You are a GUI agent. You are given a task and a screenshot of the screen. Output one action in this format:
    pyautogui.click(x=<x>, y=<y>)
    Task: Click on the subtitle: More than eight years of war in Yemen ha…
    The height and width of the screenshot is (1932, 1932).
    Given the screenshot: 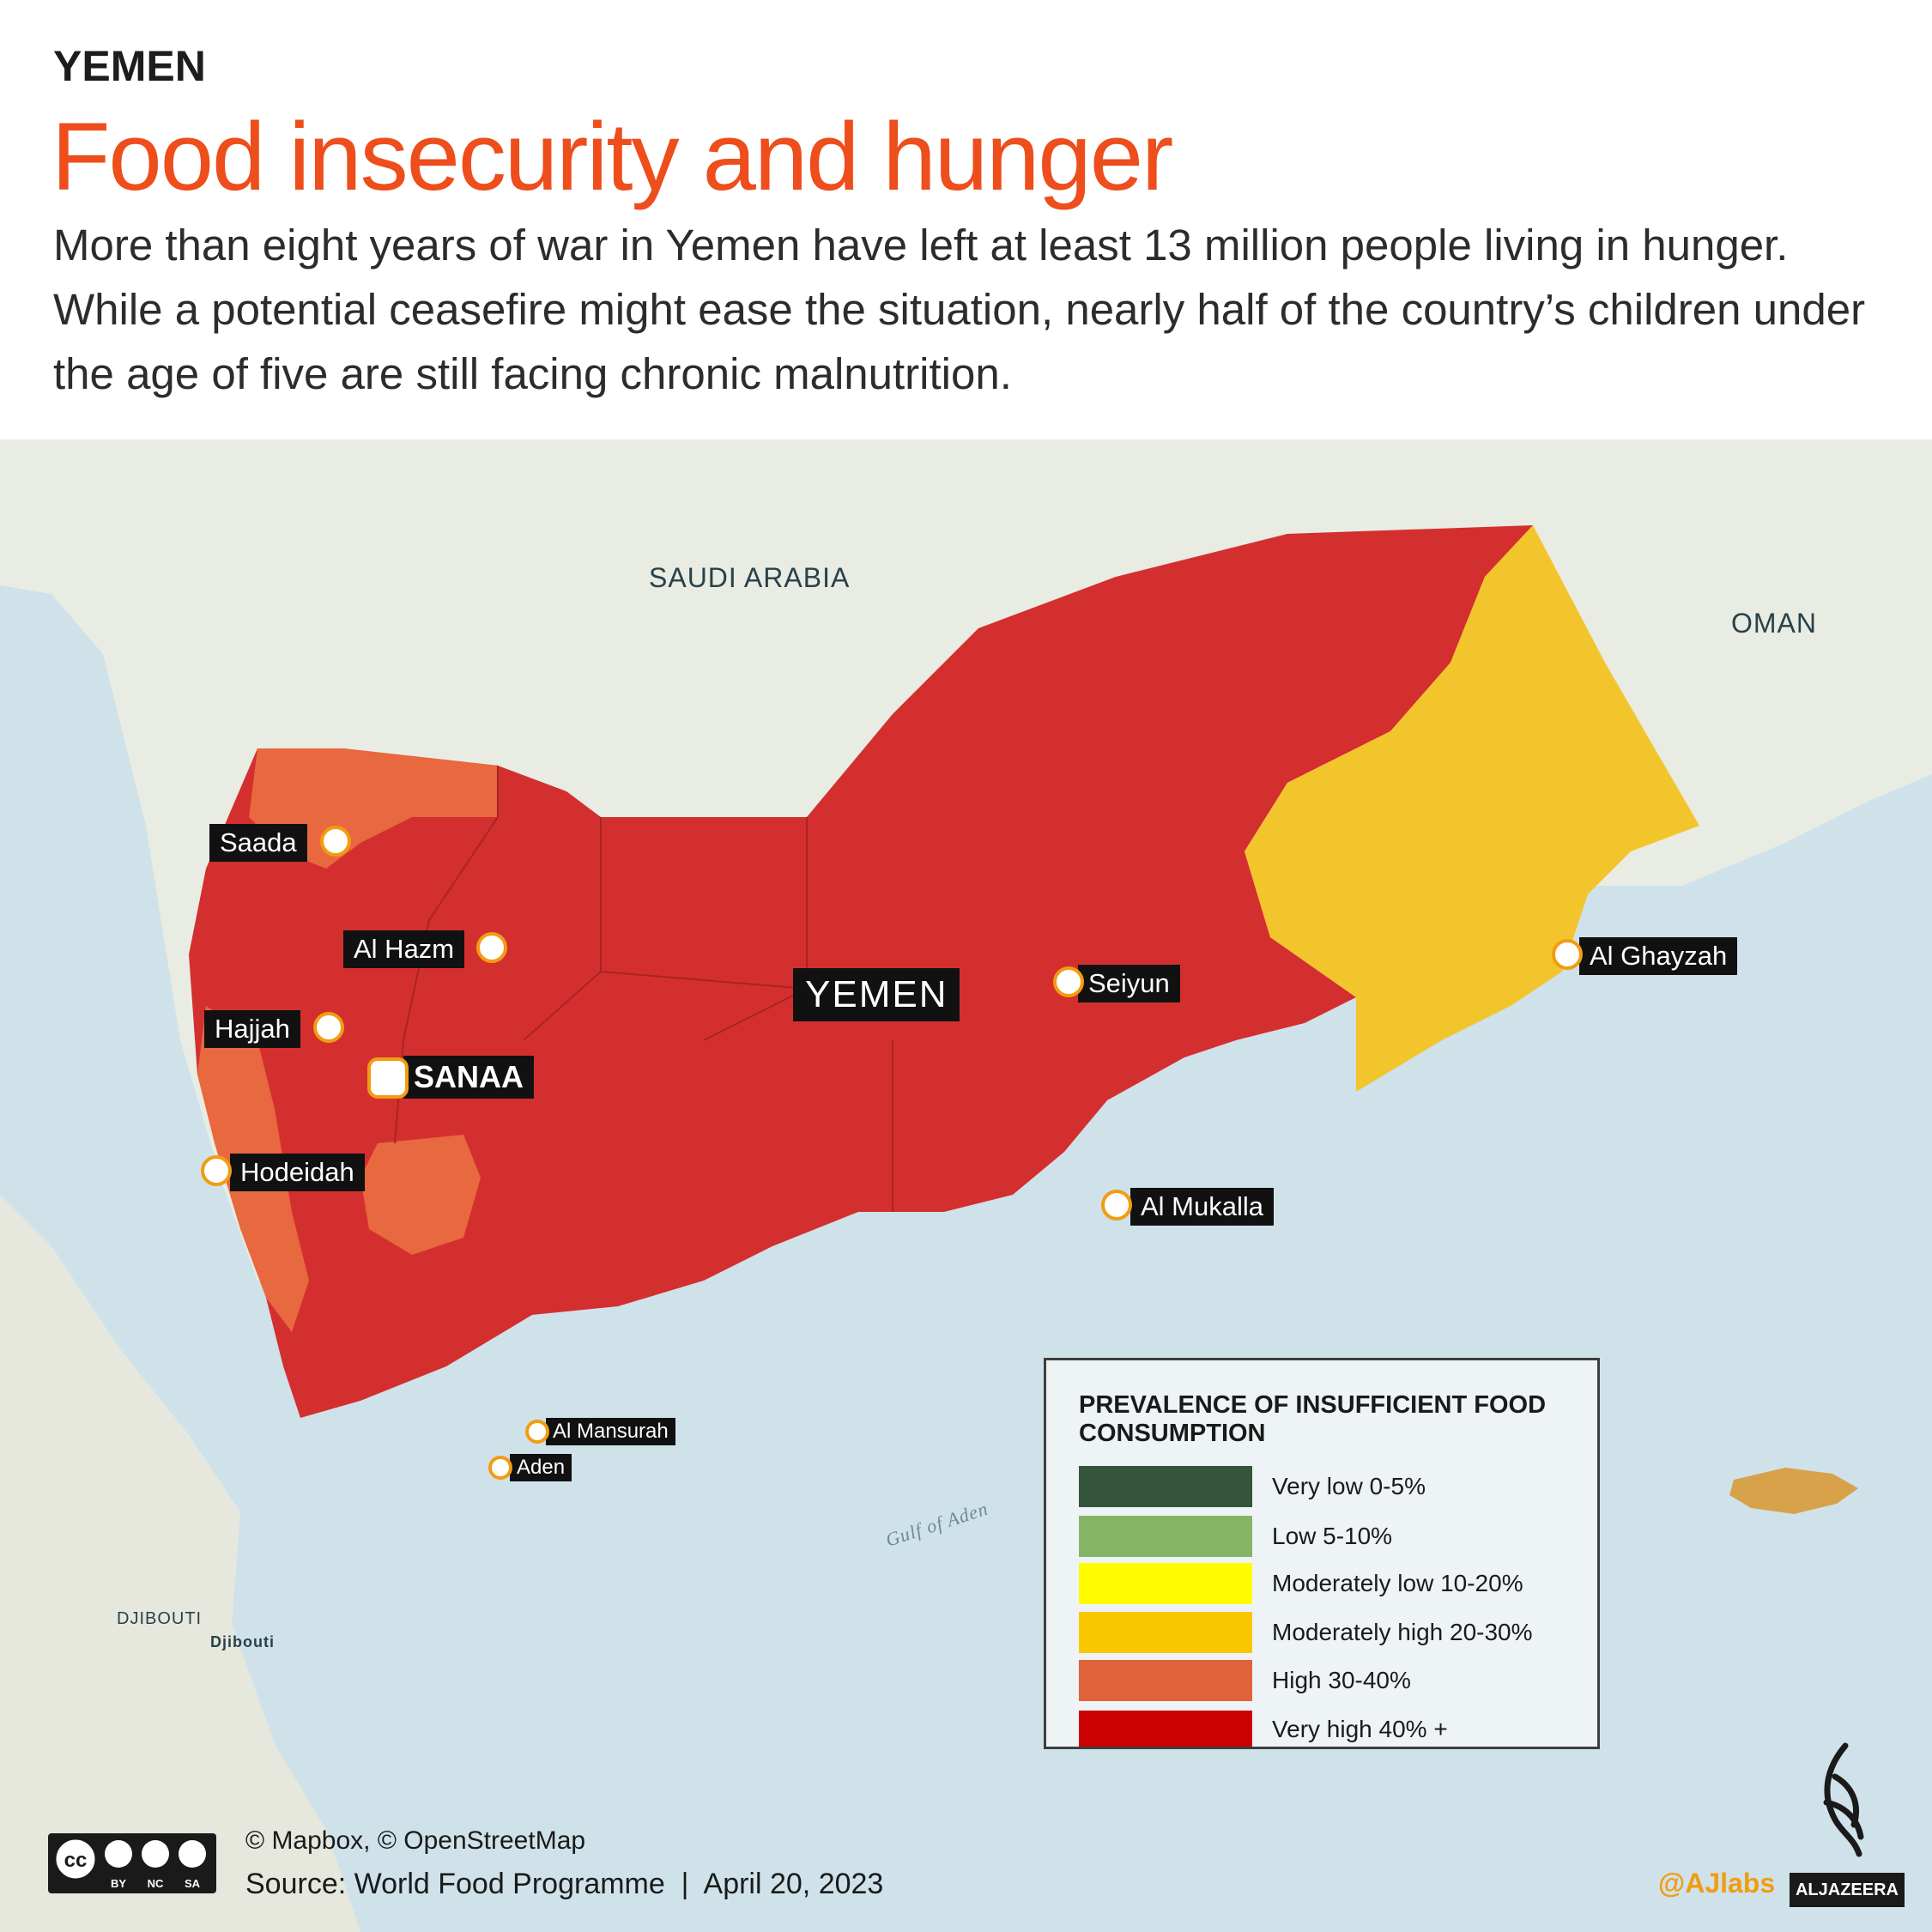 What is the action you would take?
    pyautogui.click(x=959, y=310)
    